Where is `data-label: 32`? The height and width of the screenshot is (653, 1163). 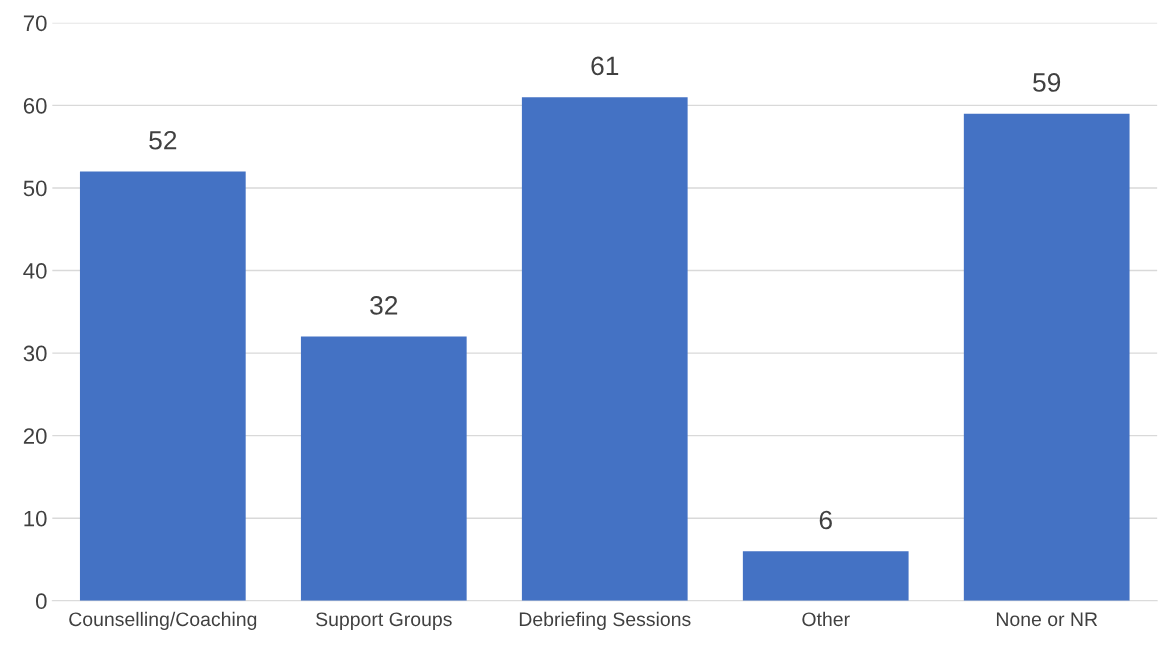 data-label: 32 is located at coordinates (384, 305).